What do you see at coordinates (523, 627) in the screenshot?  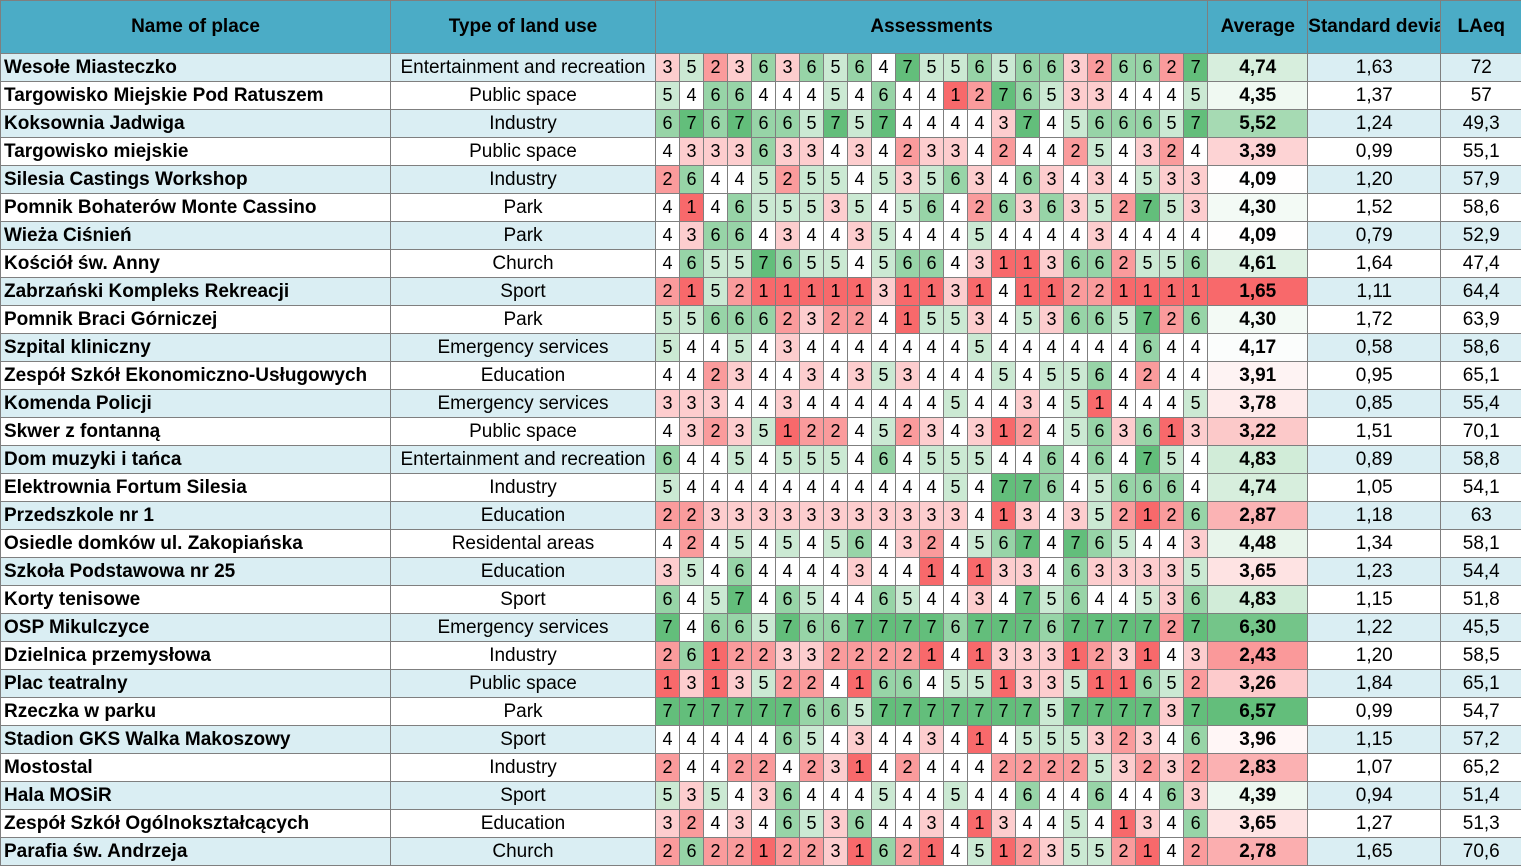 I see `land-use-type: Emergency services` at bounding box center [523, 627].